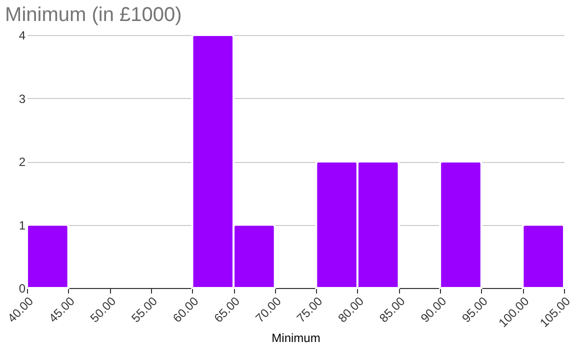  Describe the element at coordinates (22, 35) in the screenshot. I see `y-tick-label: 4` at that location.